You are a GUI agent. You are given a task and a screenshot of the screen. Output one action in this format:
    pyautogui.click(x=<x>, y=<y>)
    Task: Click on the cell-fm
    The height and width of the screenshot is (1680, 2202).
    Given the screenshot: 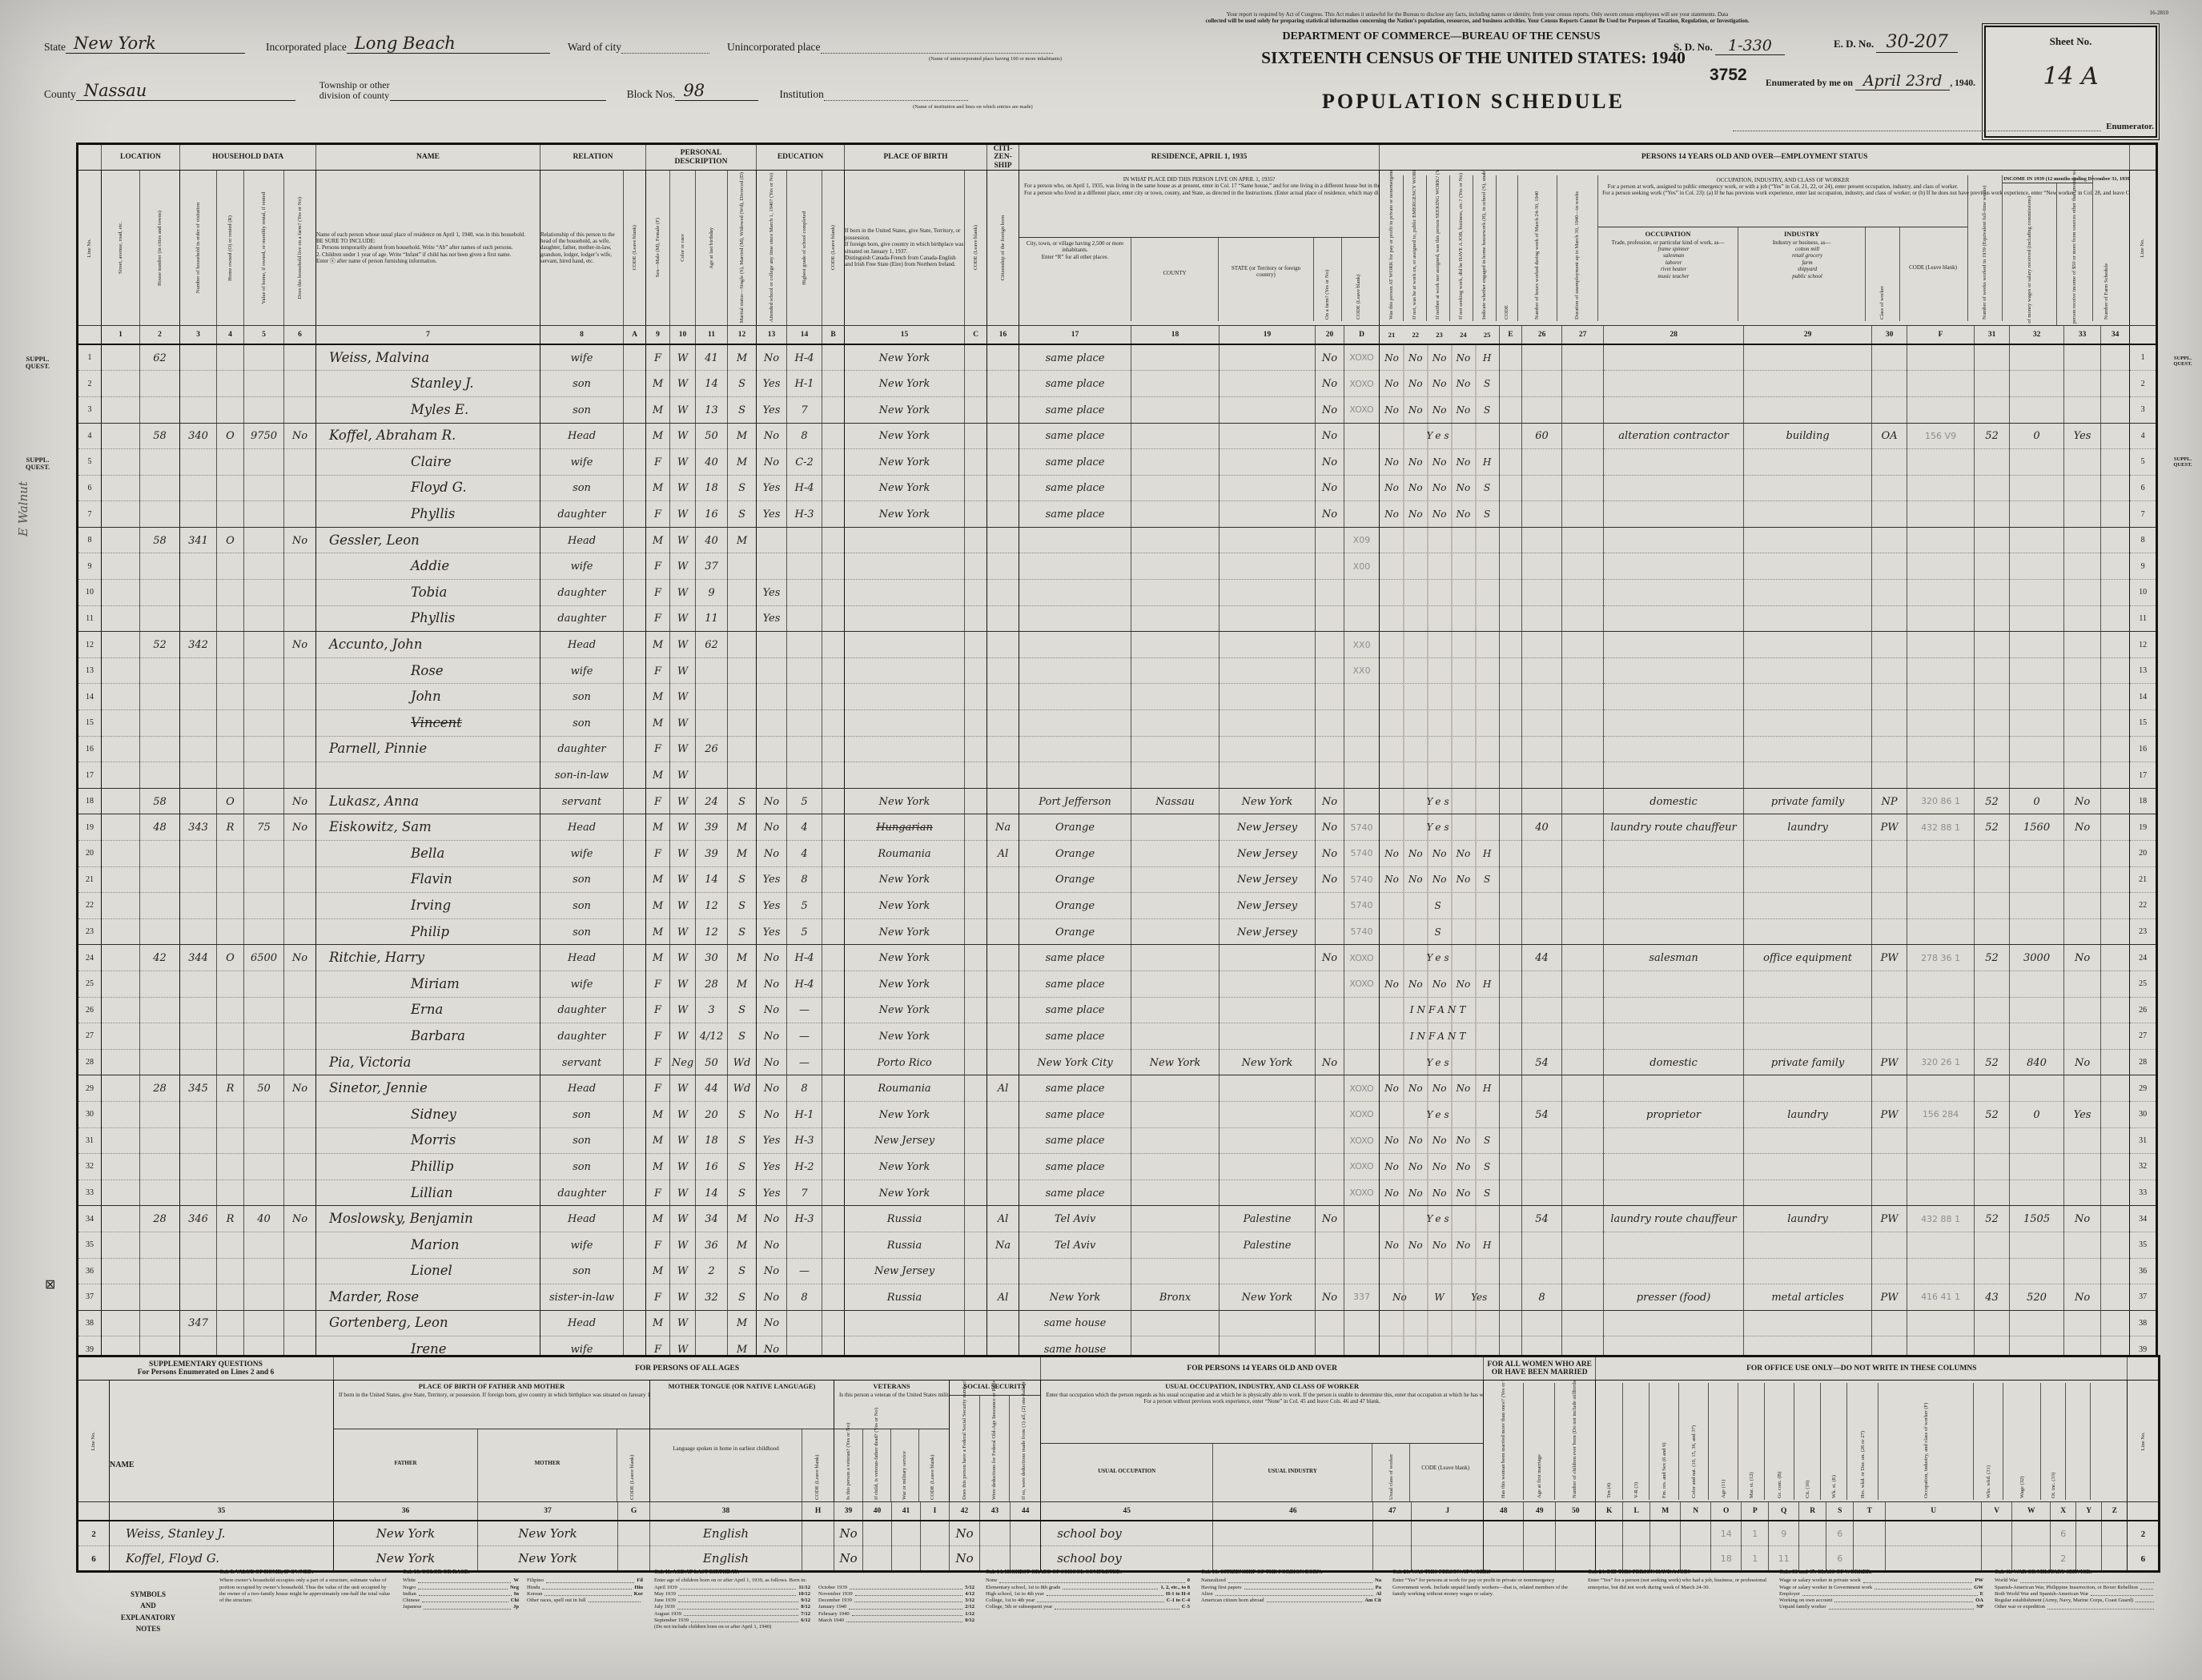 What is the action you would take?
    pyautogui.click(x=299, y=697)
    